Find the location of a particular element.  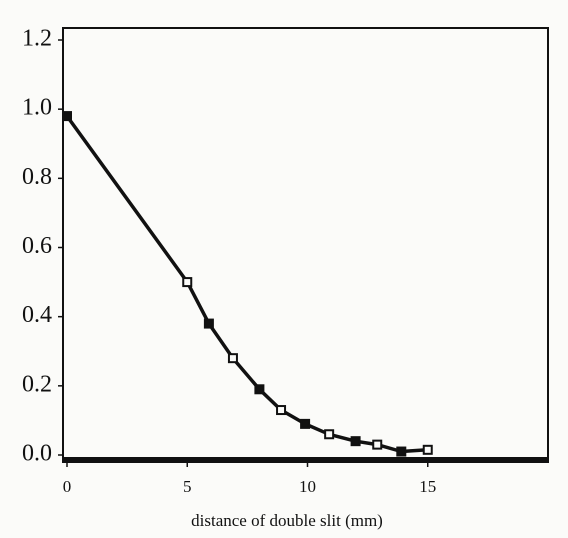

x-tick-label: 15 is located at coordinates (427, 486).